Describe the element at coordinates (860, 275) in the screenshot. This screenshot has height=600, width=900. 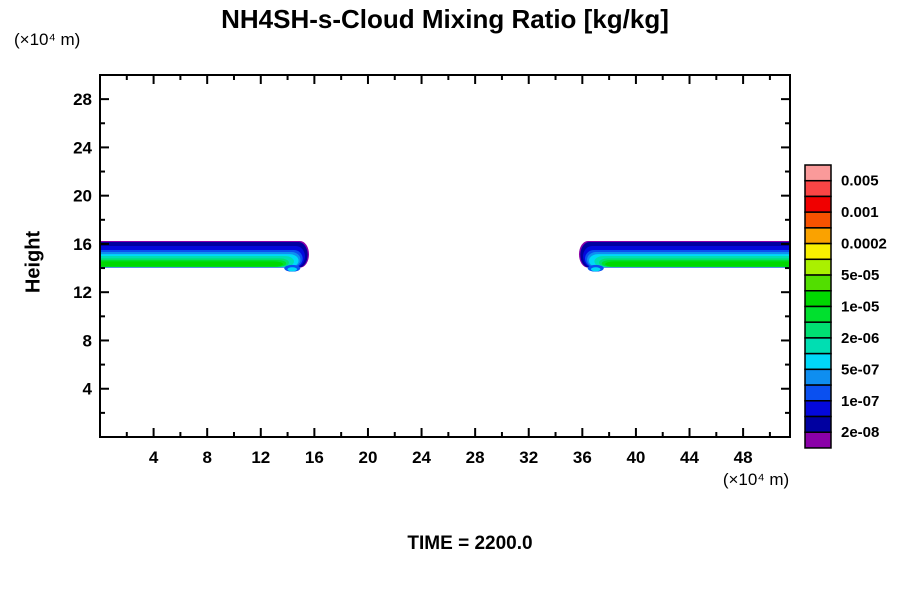
I see `colorbar-label: 5e-05` at that location.